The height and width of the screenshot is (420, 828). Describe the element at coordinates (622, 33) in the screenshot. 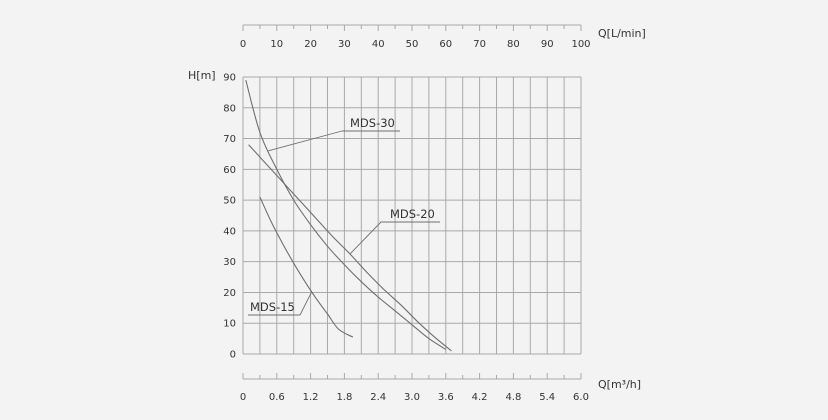

I see `x-axis-label-top: Q[L/min]` at that location.